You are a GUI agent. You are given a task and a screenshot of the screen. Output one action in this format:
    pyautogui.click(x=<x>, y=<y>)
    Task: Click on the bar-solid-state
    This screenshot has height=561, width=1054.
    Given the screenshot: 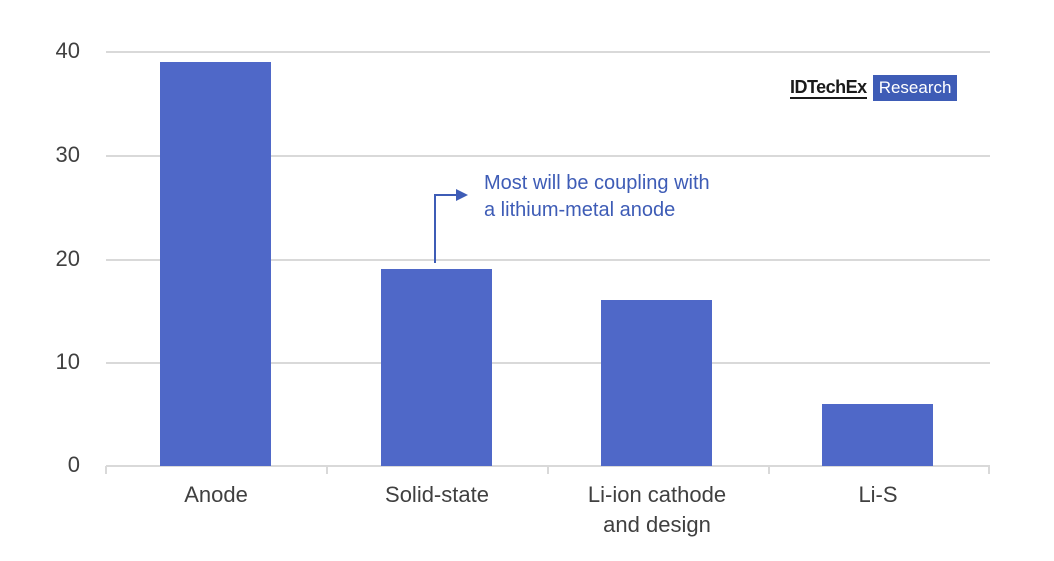 What is the action you would take?
    pyautogui.click(x=436, y=367)
    